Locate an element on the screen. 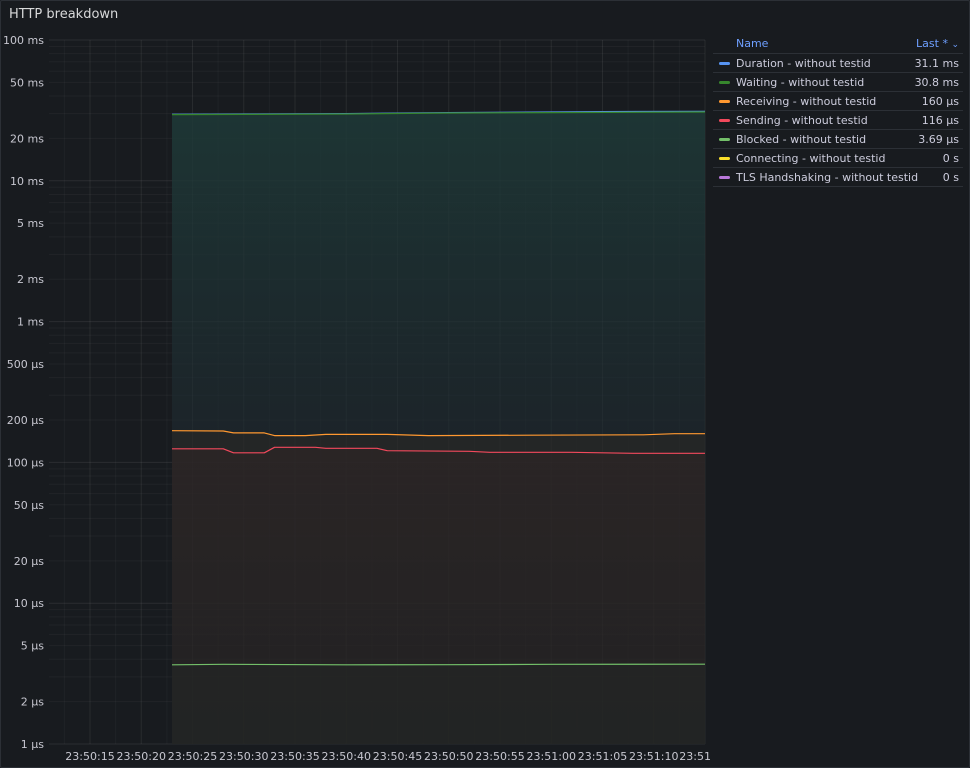 Image resolution: width=970 pixels, height=768 pixels. series-line-waiting is located at coordinates (438, 113).